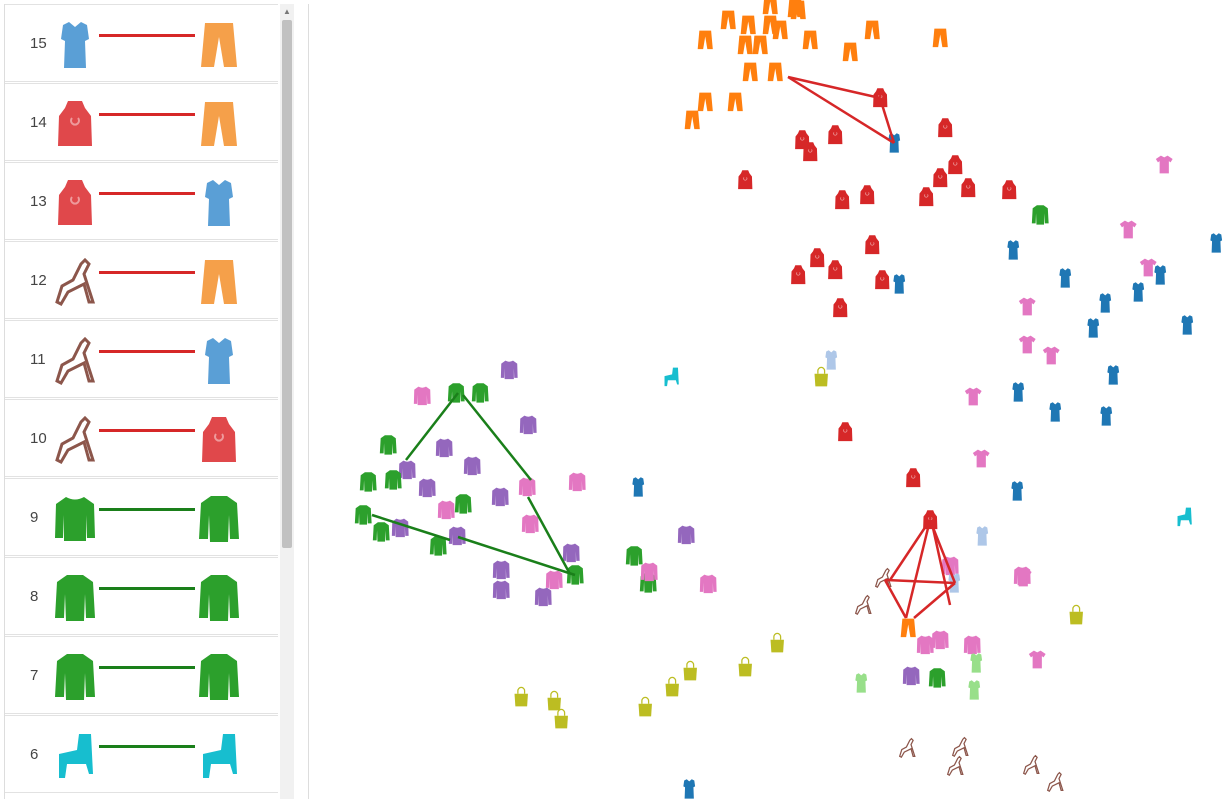 This screenshot has width=1231, height=799. What do you see at coordinates (141, 201) in the screenshot?
I see `pair-row: 13` at bounding box center [141, 201].